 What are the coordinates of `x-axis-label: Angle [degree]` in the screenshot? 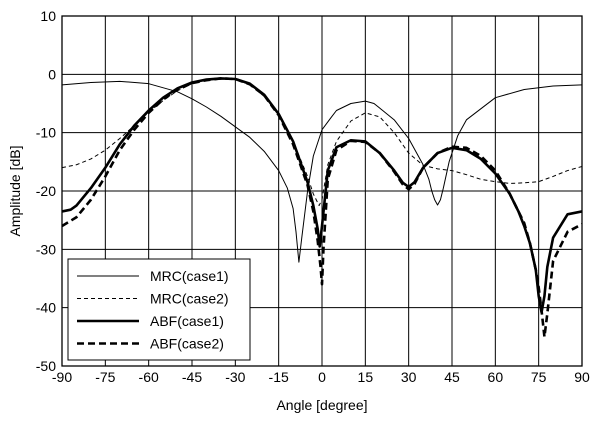 It's located at (321, 405).